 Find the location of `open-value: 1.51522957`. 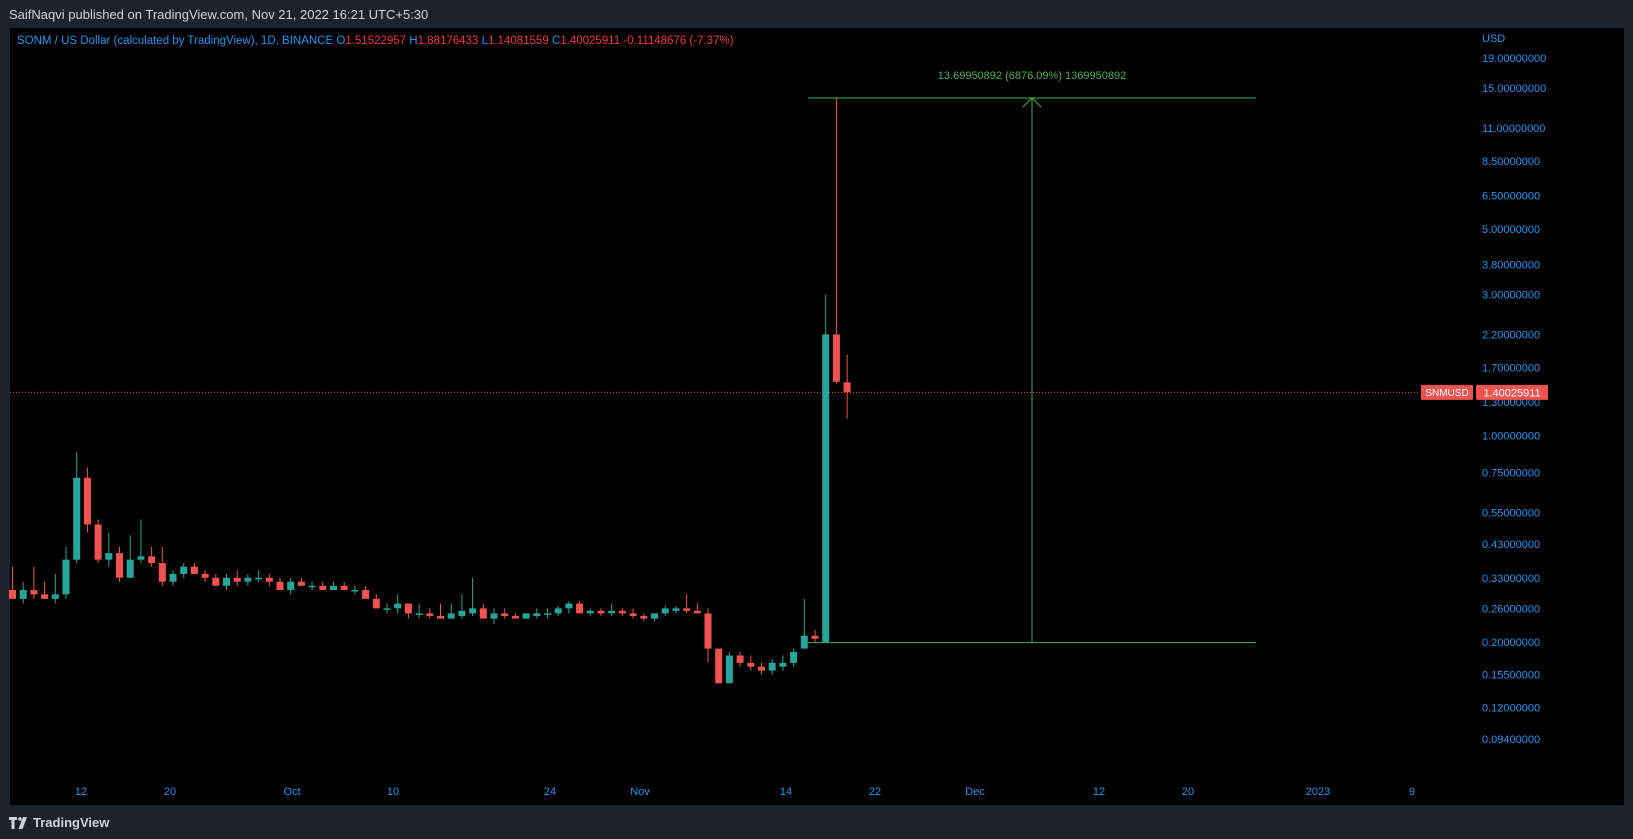

open-value: 1.51522957 is located at coordinates (376, 41).